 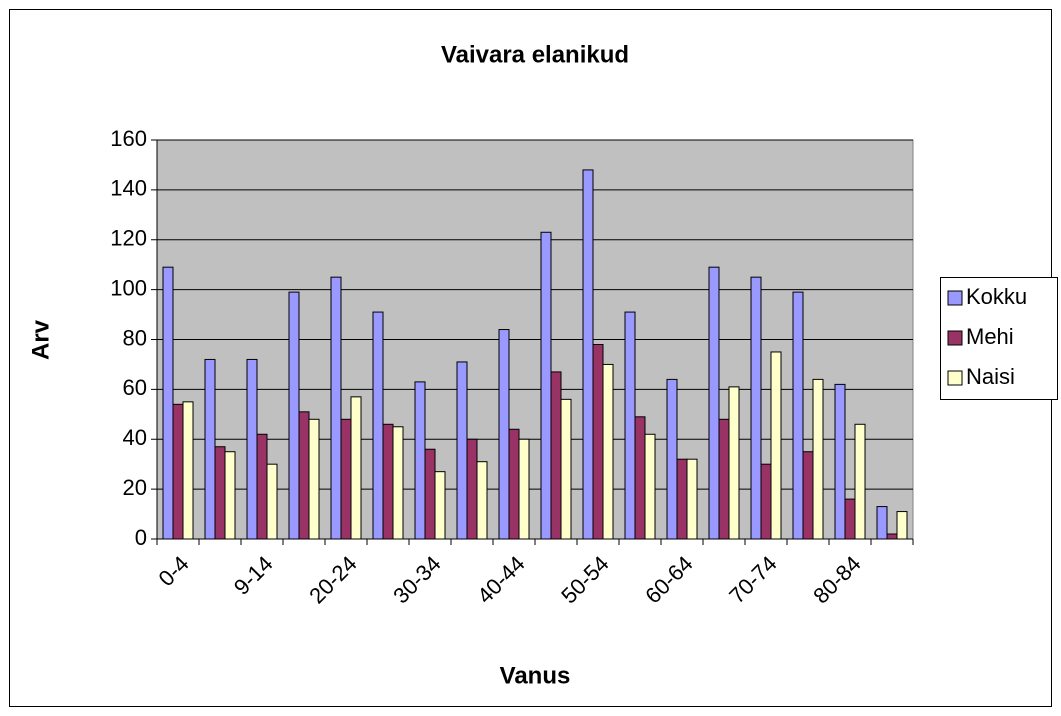 What do you see at coordinates (535, 54) in the screenshot?
I see `chart-title: Vaivara elanikud` at bounding box center [535, 54].